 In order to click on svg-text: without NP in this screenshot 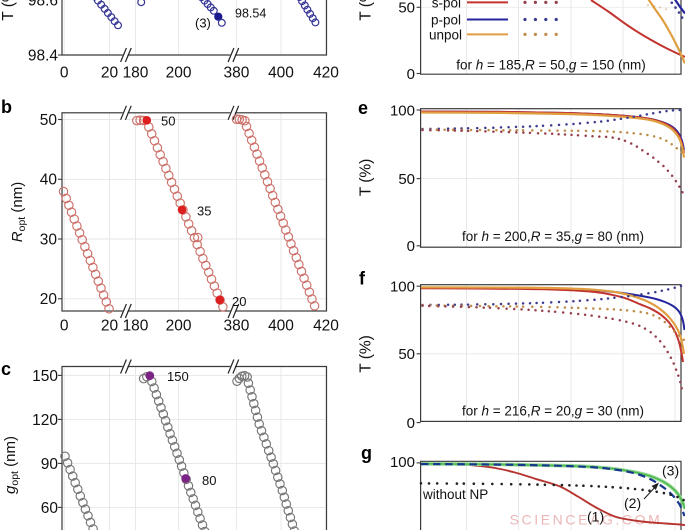, I will do `click(455, 494)`.